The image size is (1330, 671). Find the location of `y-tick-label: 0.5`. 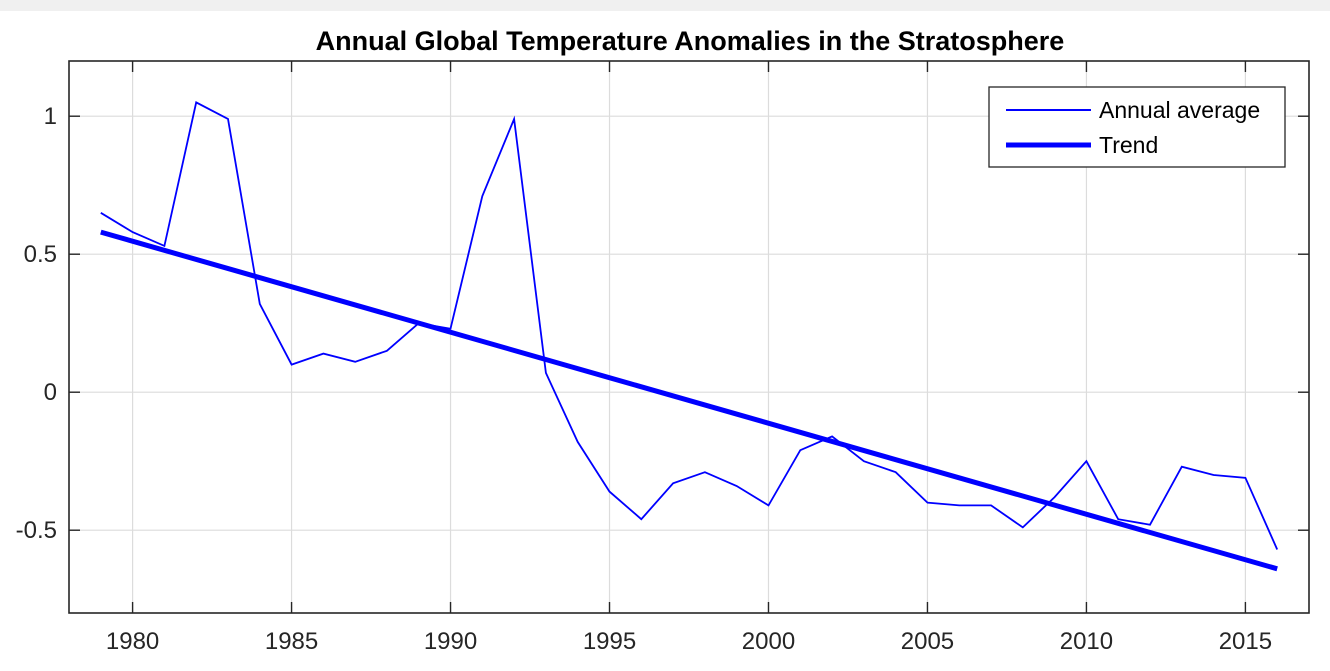

y-tick-label: 0.5 is located at coordinates (40, 254).